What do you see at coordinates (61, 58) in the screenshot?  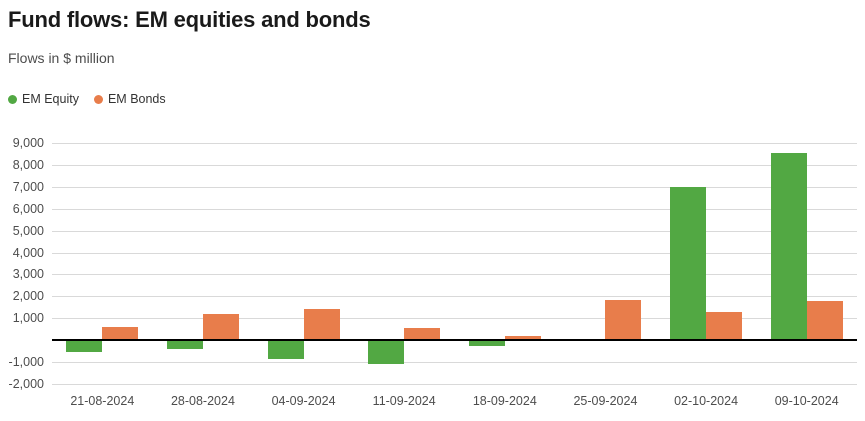 I see `chart-subtitle: Flows in $ million` at bounding box center [61, 58].